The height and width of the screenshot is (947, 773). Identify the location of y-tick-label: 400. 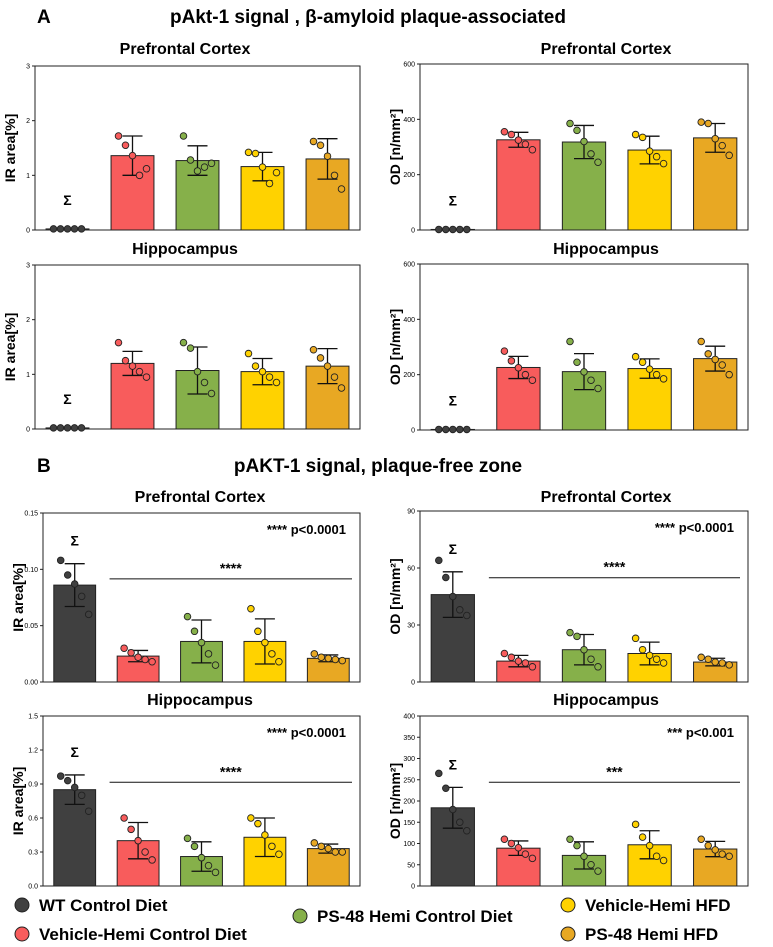
(409, 717).